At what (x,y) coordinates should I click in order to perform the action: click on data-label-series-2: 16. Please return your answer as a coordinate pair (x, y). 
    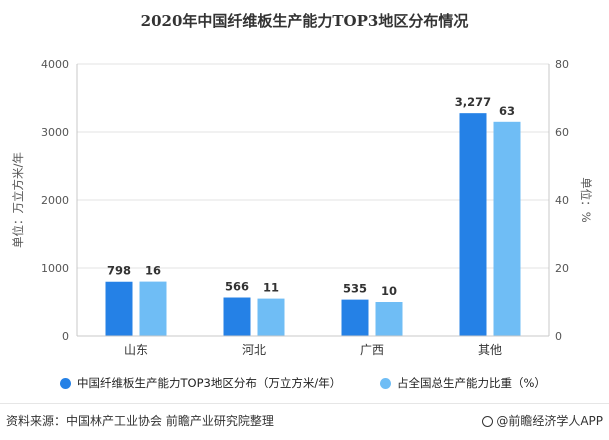
    Looking at the image, I should click on (153, 271).